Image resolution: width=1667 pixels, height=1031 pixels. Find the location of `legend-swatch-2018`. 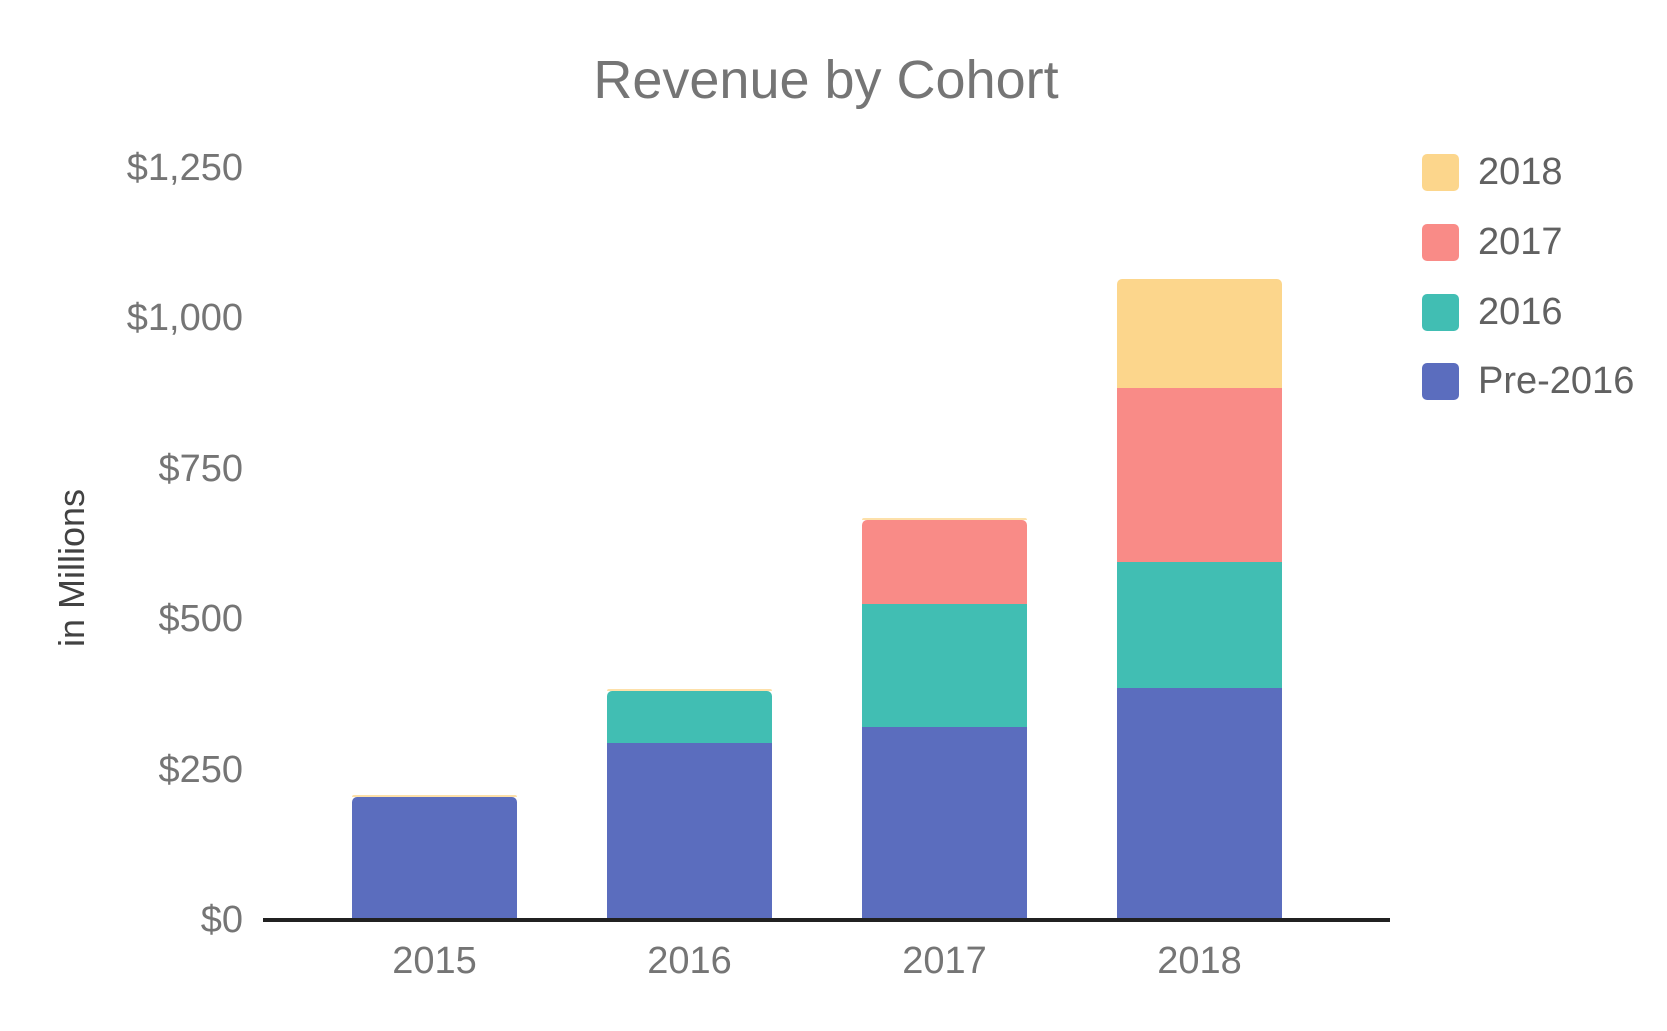

legend-swatch-2018 is located at coordinates (1440, 172).